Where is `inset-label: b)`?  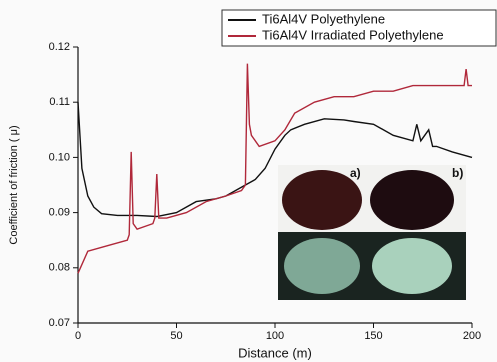
inset-label: b) is located at coordinates (457, 173).